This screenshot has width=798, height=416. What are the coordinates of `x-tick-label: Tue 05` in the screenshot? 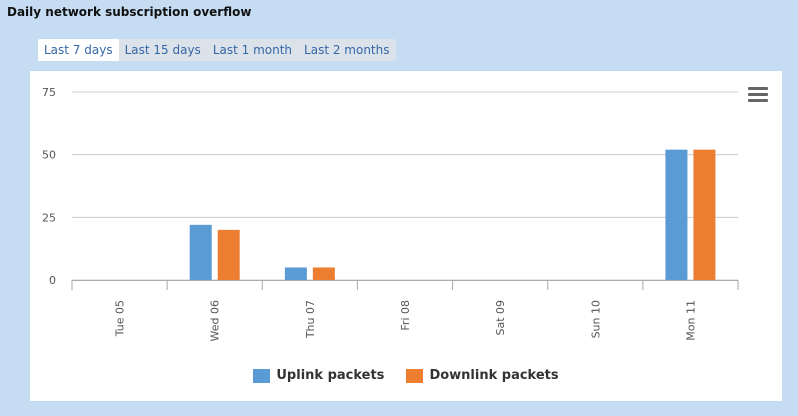 It's located at (120, 318).